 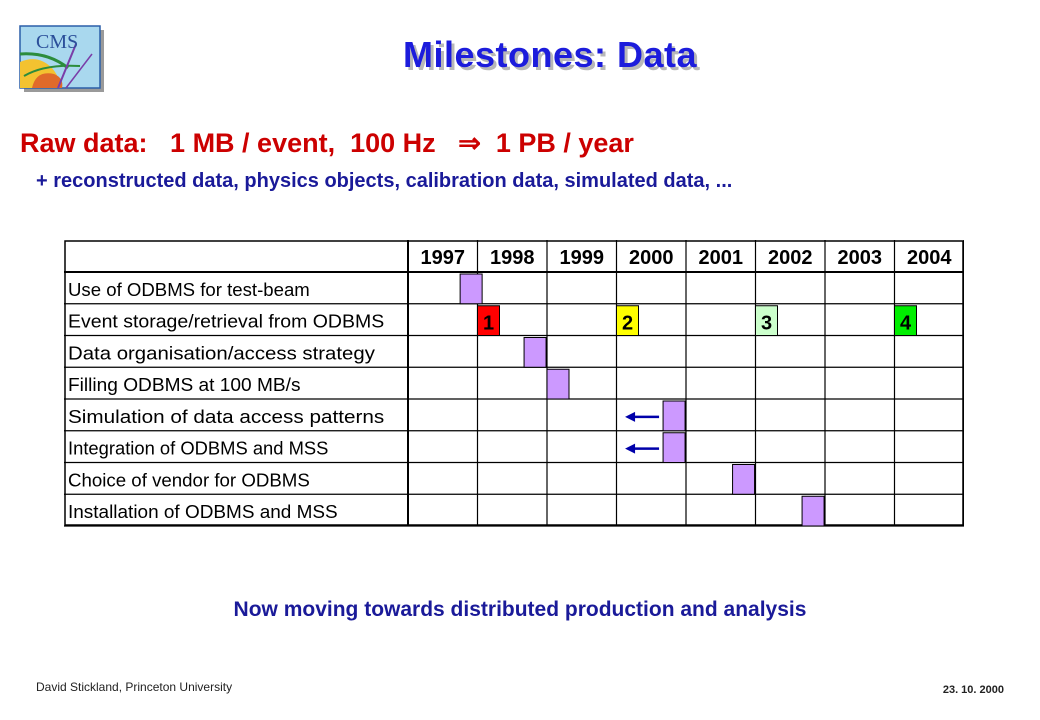 I want to click on year-header: 2000, so click(x=651, y=258).